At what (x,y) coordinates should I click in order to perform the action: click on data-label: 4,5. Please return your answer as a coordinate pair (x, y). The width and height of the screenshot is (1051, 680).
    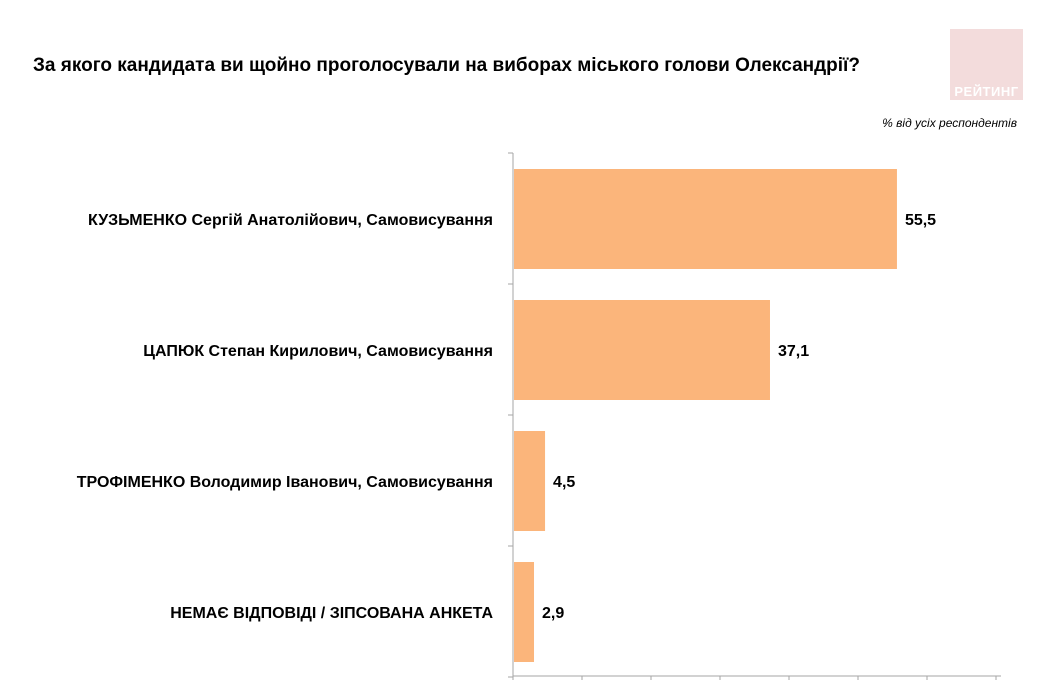
    Looking at the image, I should click on (564, 482).